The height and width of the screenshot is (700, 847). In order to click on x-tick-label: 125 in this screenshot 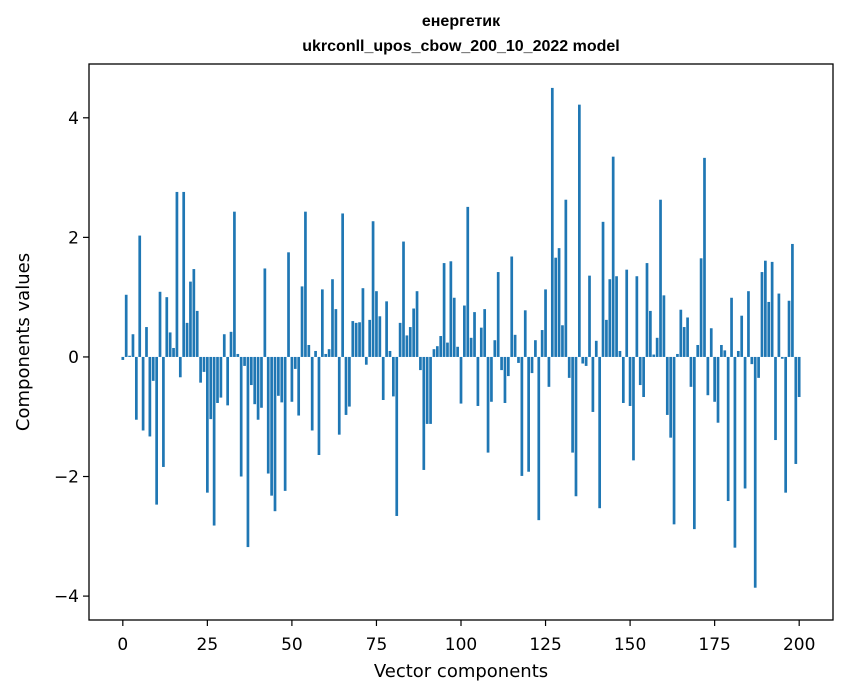, I will do `click(545, 645)`.